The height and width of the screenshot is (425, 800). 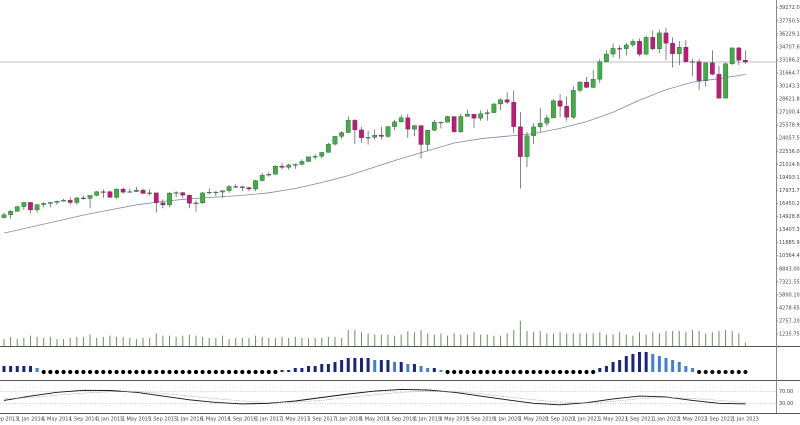 I want to click on y-tick-label: 5800.10, so click(x=789, y=295).